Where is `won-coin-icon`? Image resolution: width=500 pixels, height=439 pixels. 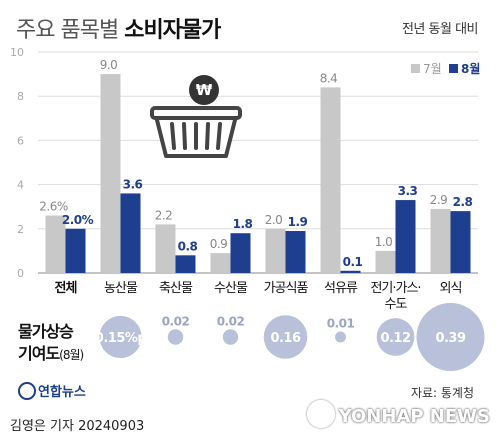 won-coin-icon is located at coordinates (204, 90).